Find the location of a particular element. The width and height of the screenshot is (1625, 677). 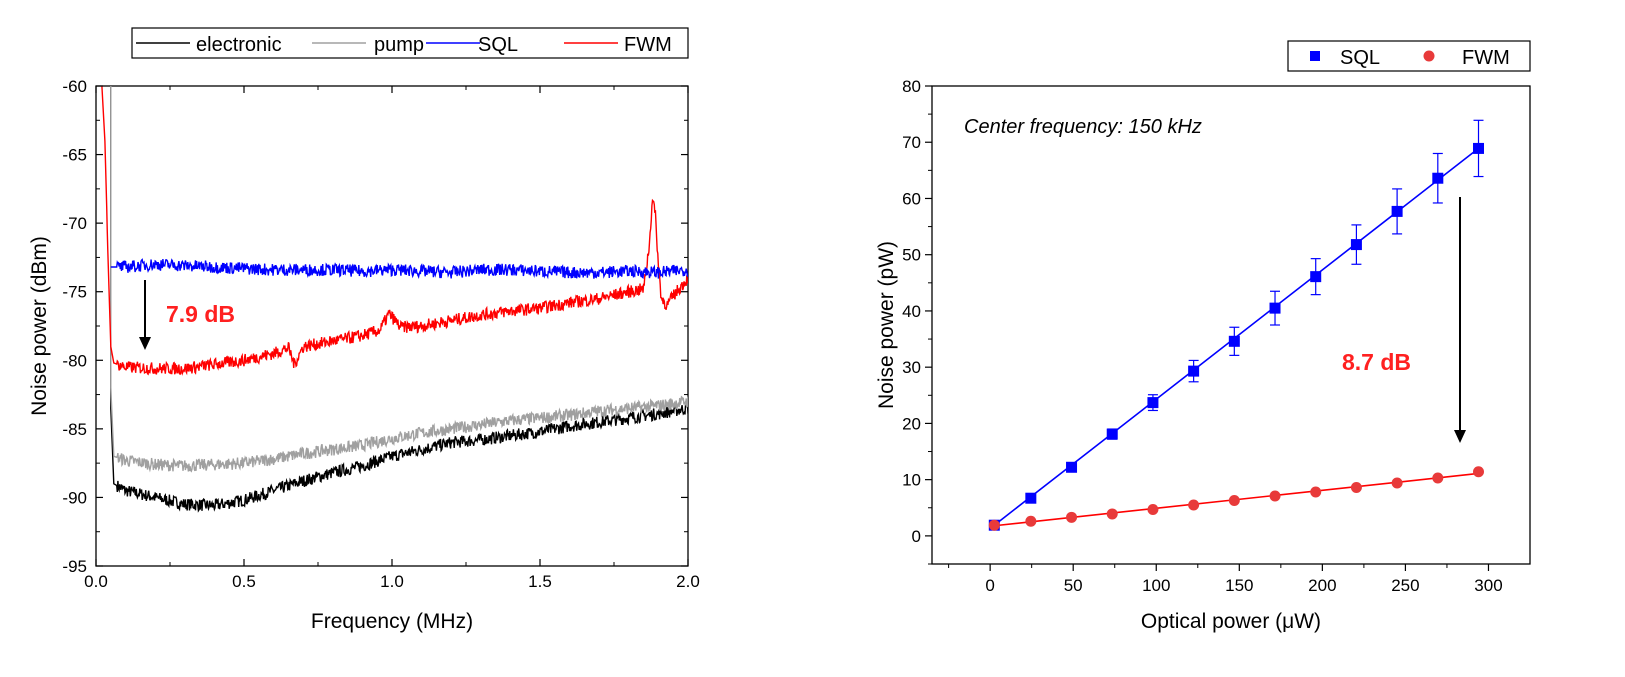

legend-label-pump: pump is located at coordinates (399, 45).